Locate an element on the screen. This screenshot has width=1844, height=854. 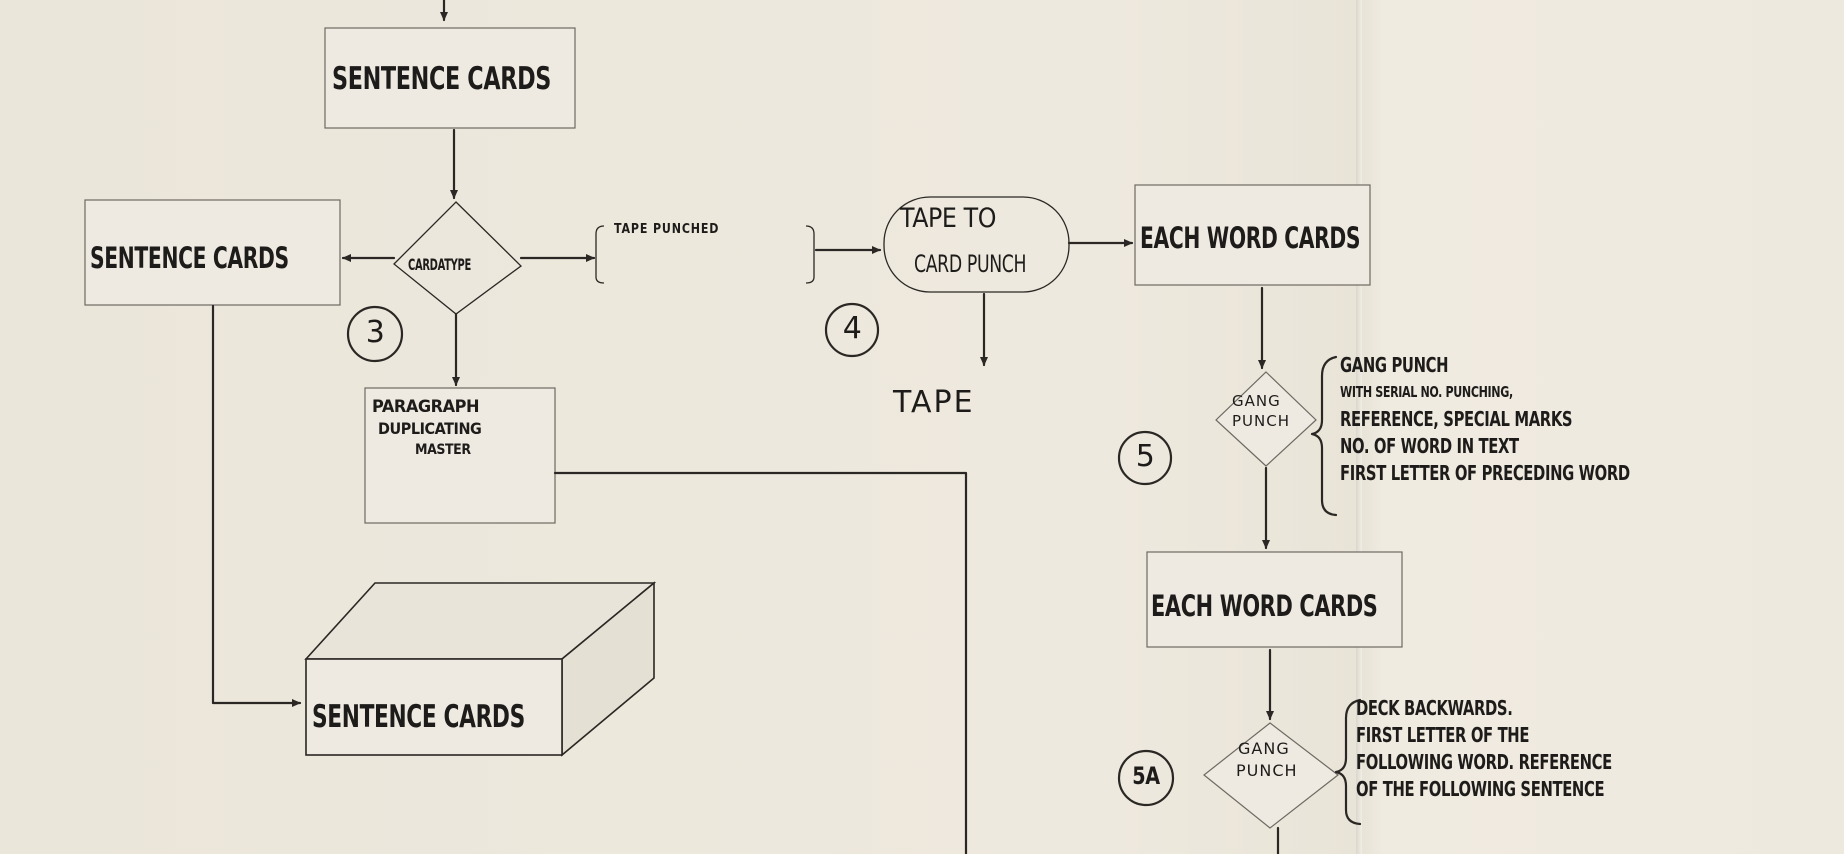
each-word-cards-bottom-box is located at coordinates (1274, 599).